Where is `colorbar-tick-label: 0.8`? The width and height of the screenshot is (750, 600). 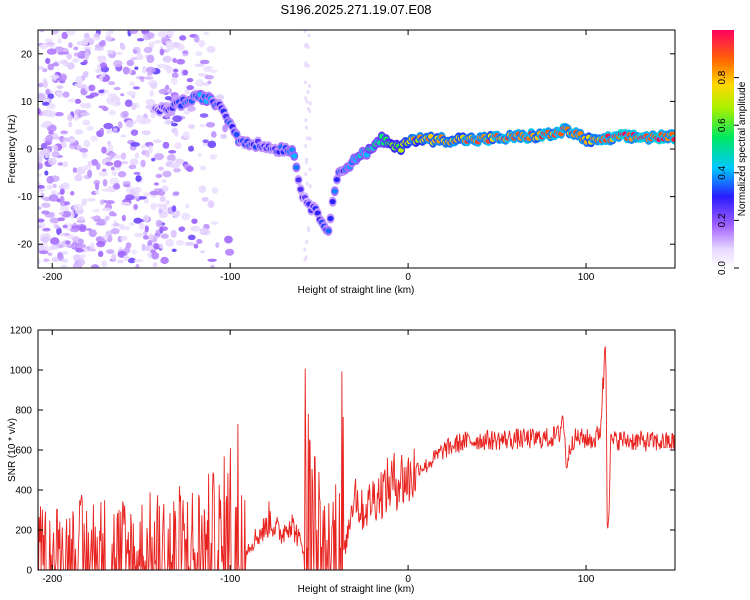 colorbar-tick-label: 0.8 is located at coordinates (722, 77).